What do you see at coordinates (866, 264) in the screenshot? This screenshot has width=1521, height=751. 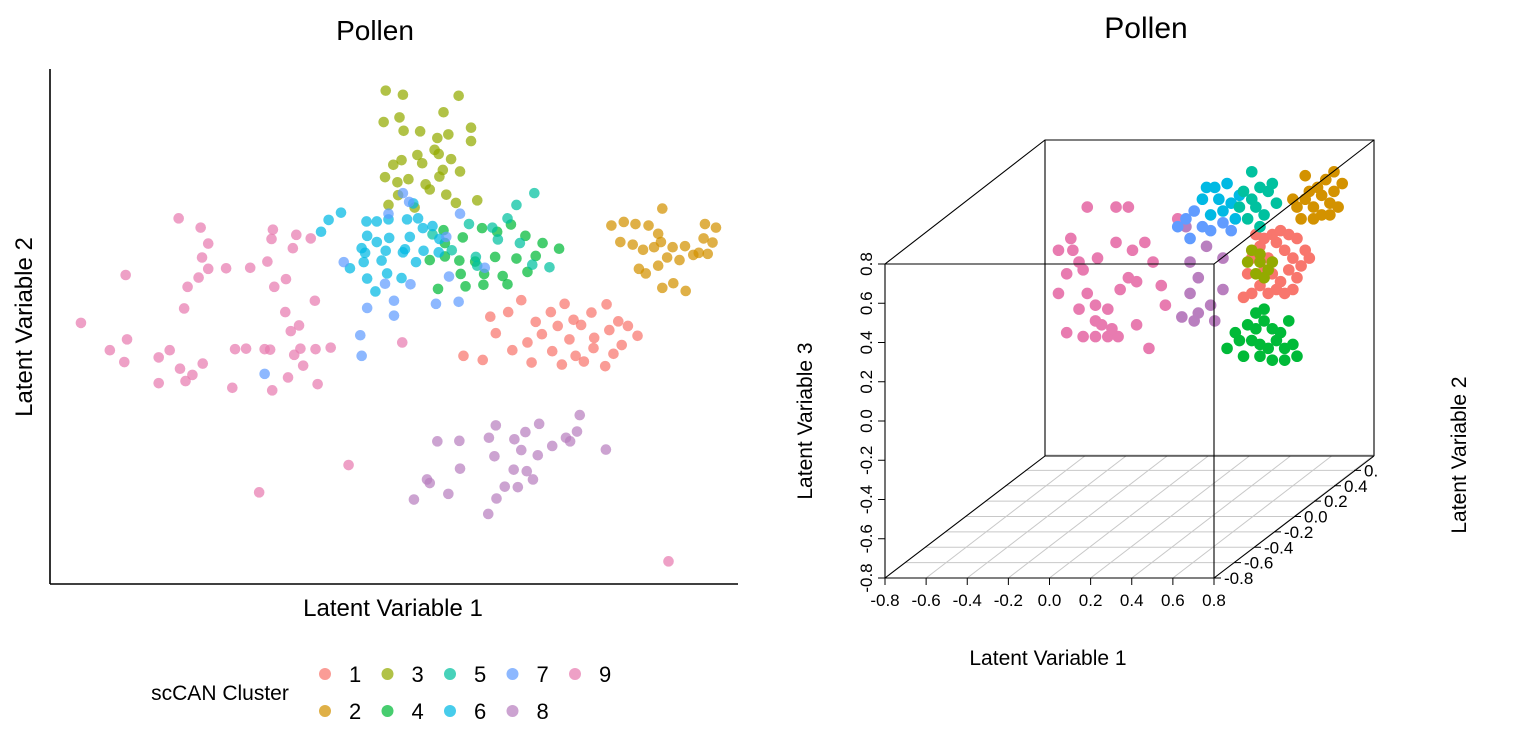 I see `z-tick-label: 0.8` at bounding box center [866, 264].